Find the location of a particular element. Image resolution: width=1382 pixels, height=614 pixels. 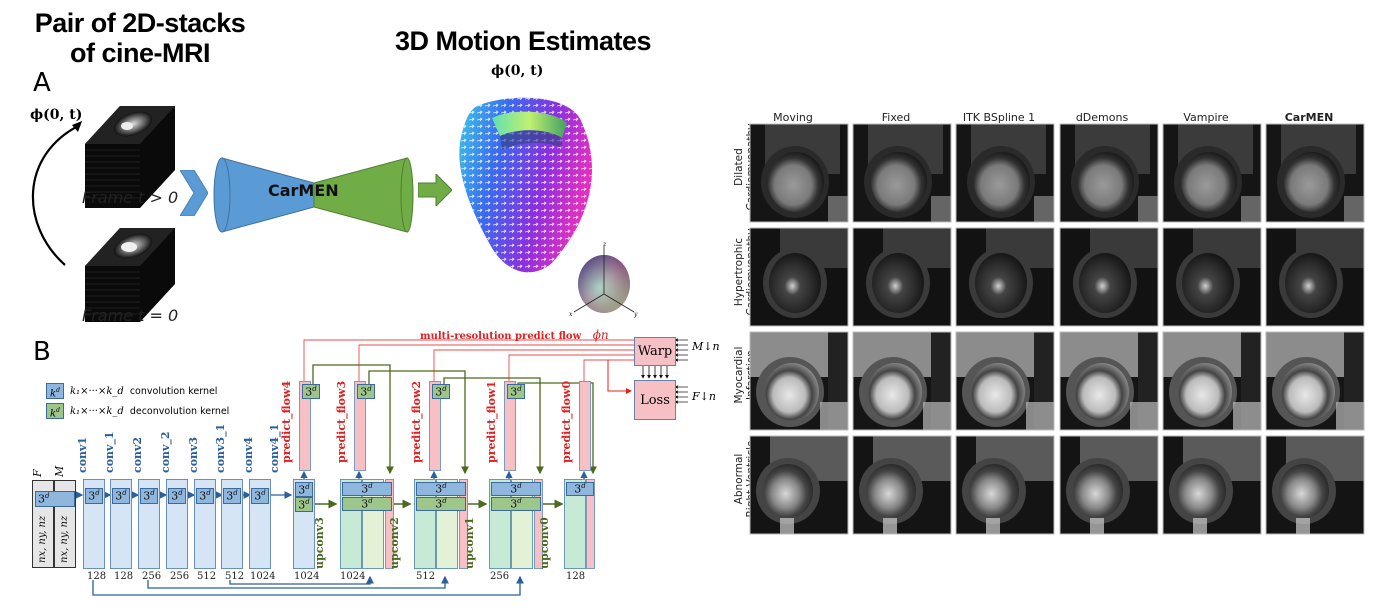

network-label: CarMEN is located at coordinates (303, 190).